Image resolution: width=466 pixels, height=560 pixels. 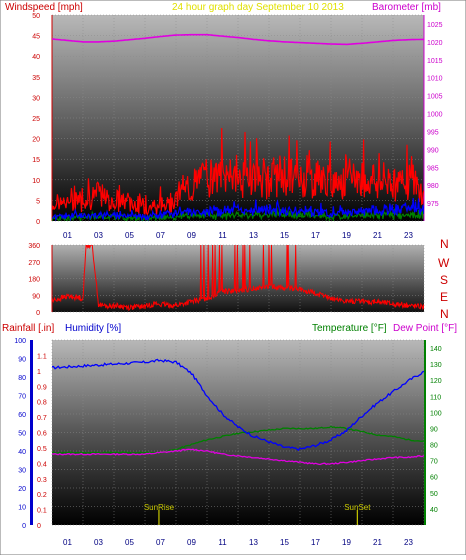 I want to click on temperature-y-tick: 120, so click(x=436, y=381).